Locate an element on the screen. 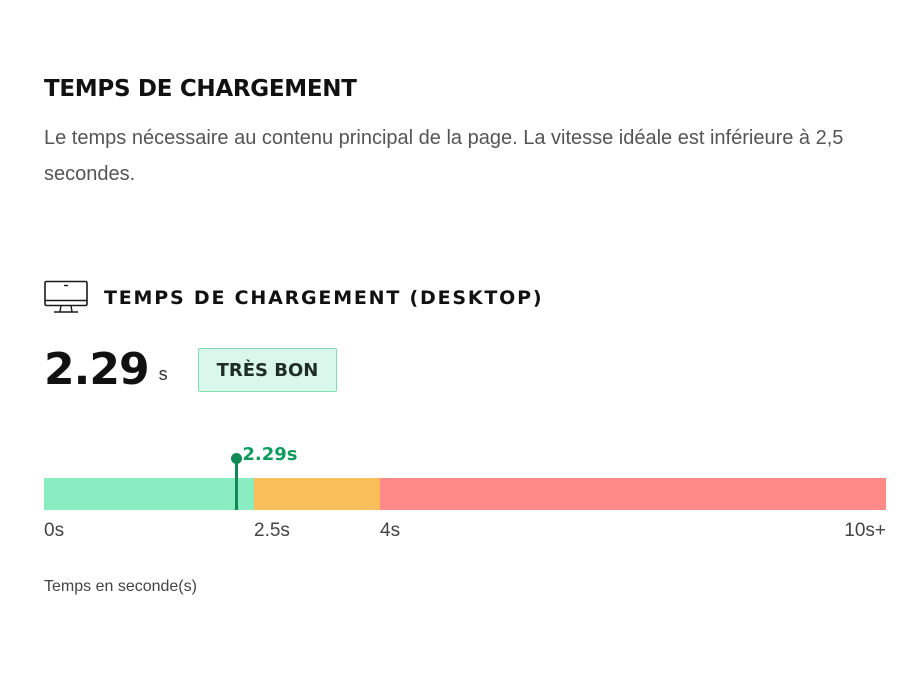  desktop-monitor-icon is located at coordinates (66, 296).